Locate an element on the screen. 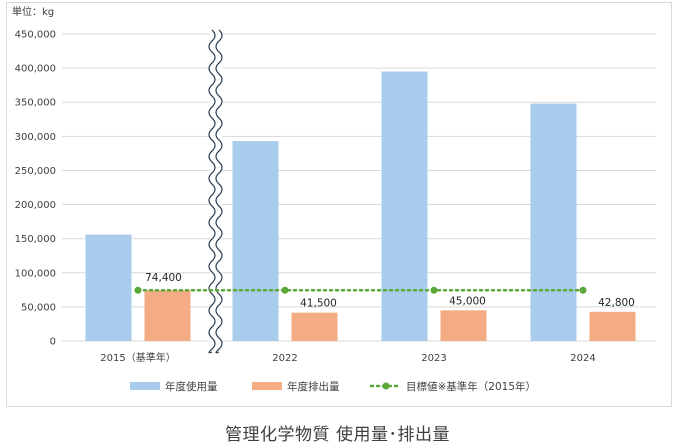 Image resolution: width=675 pixels, height=445 pixels. y-tick-label: 0 is located at coordinates (53, 342).